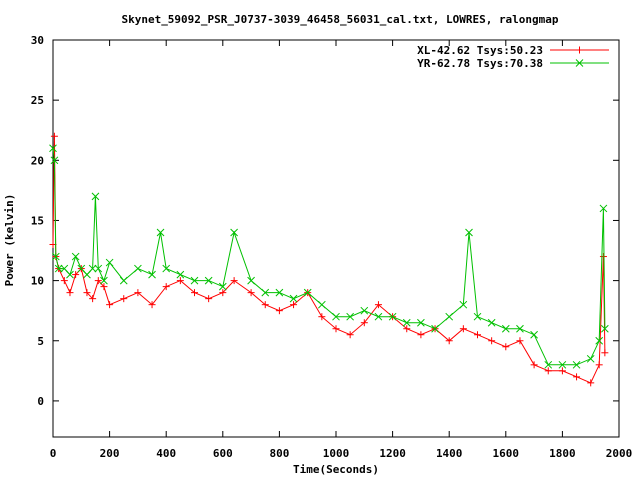 This screenshot has width=640, height=480. Describe the element at coordinates (619, 453) in the screenshot. I see `x-tick-label: 2000` at that location.